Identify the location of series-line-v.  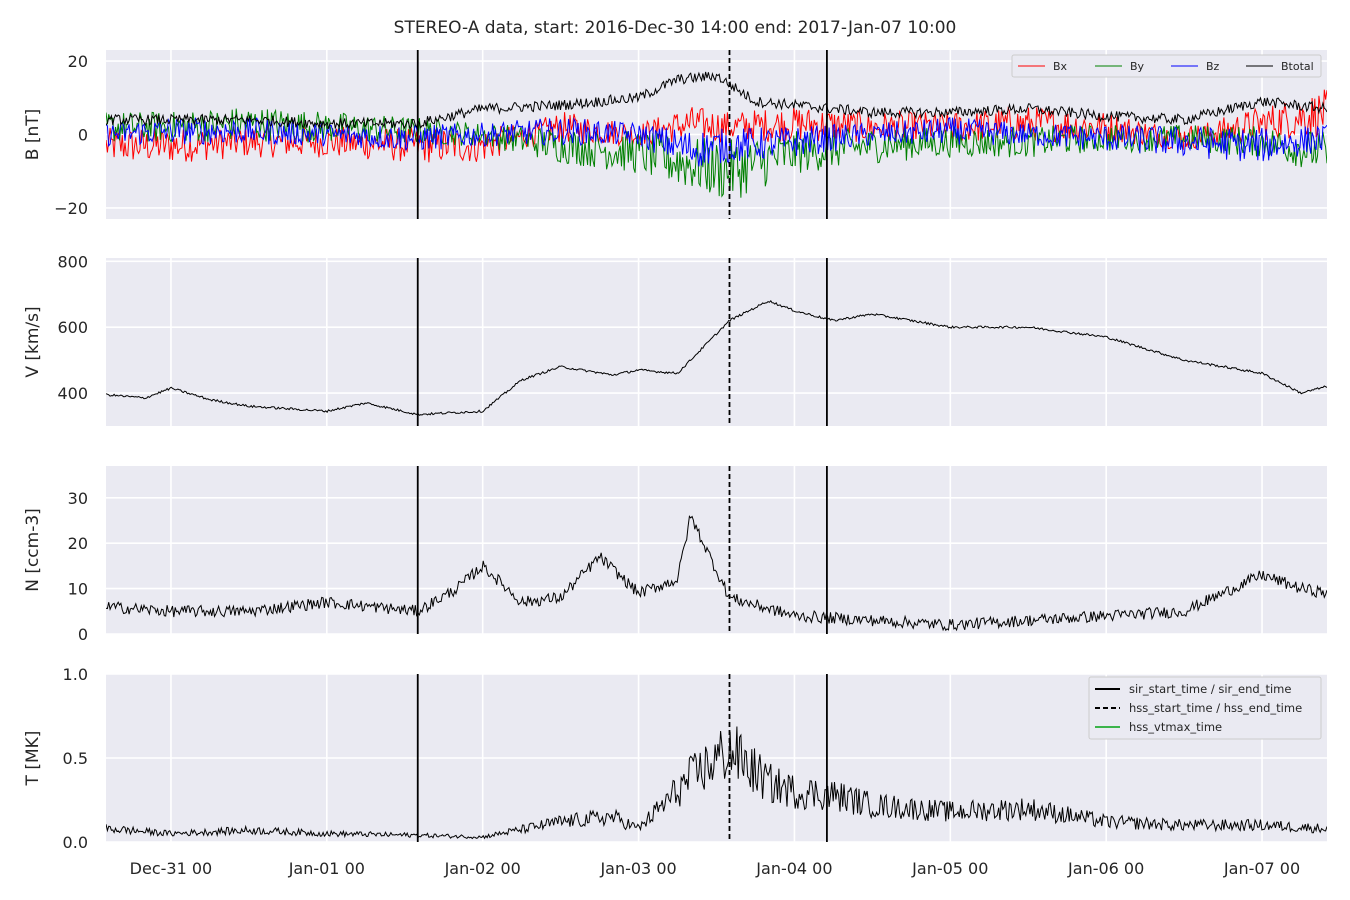
(716, 357).